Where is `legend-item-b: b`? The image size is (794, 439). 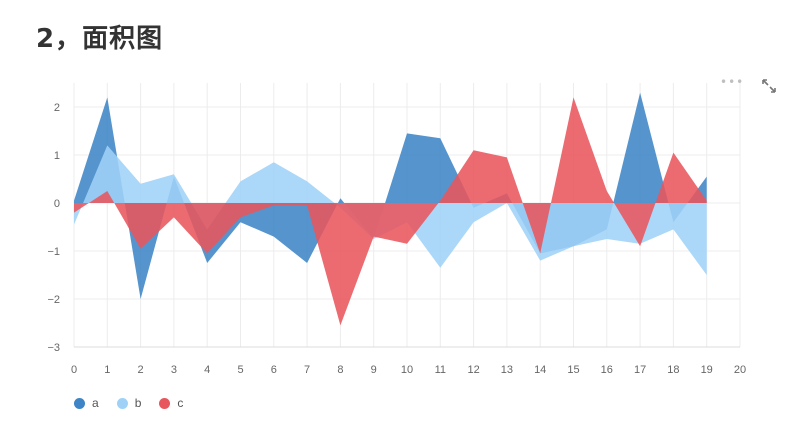
legend-item-b: b is located at coordinates (129, 403).